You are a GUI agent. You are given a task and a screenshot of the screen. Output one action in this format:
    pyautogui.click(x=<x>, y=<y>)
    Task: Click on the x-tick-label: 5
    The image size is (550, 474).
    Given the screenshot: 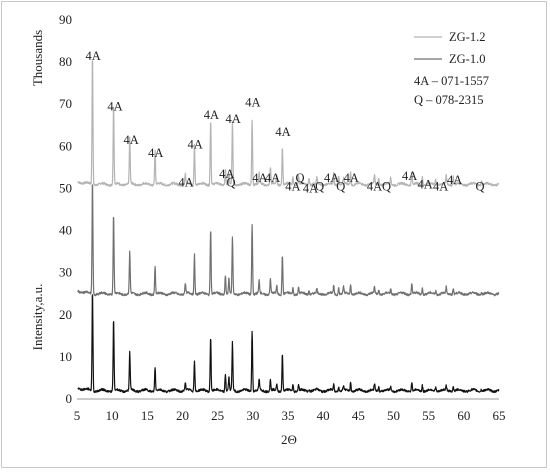 What is the action you would take?
    pyautogui.click(x=77, y=415)
    